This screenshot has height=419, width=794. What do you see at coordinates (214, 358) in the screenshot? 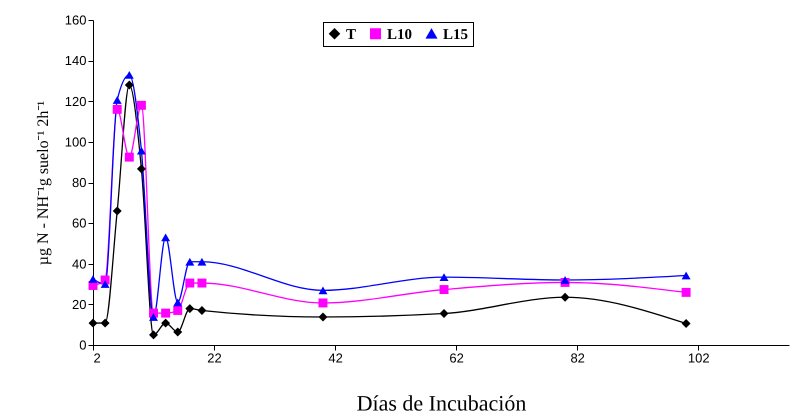
I see `x-tick-label: 22` at bounding box center [214, 358].